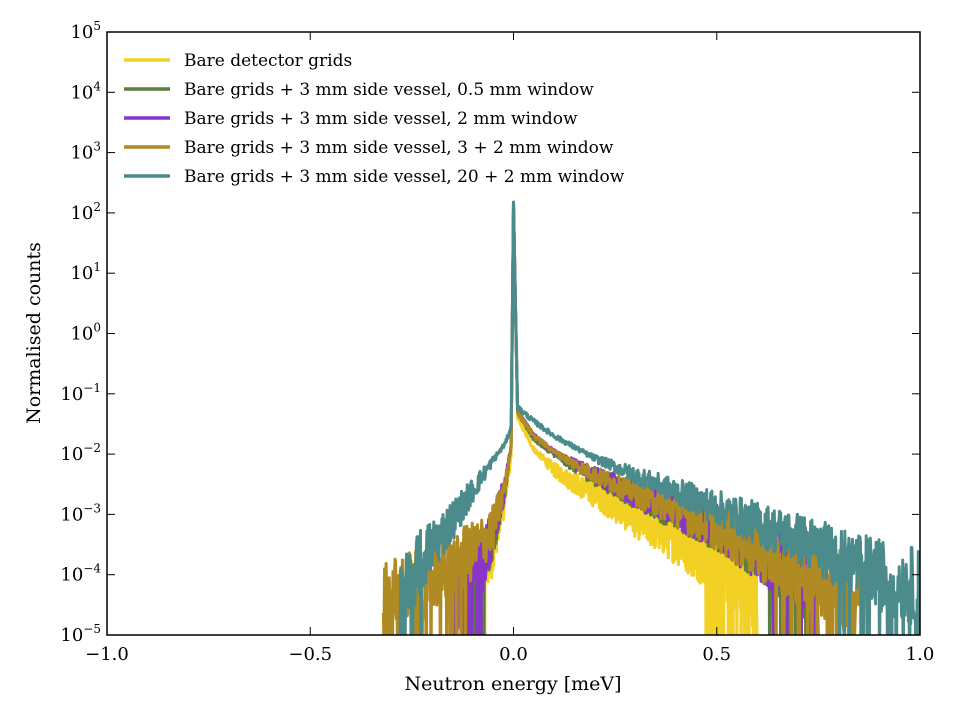 This screenshot has height=720, width=960. What do you see at coordinates (85, 91) in the screenshot?
I see `y-tick-label: 10⁴` at bounding box center [85, 91].